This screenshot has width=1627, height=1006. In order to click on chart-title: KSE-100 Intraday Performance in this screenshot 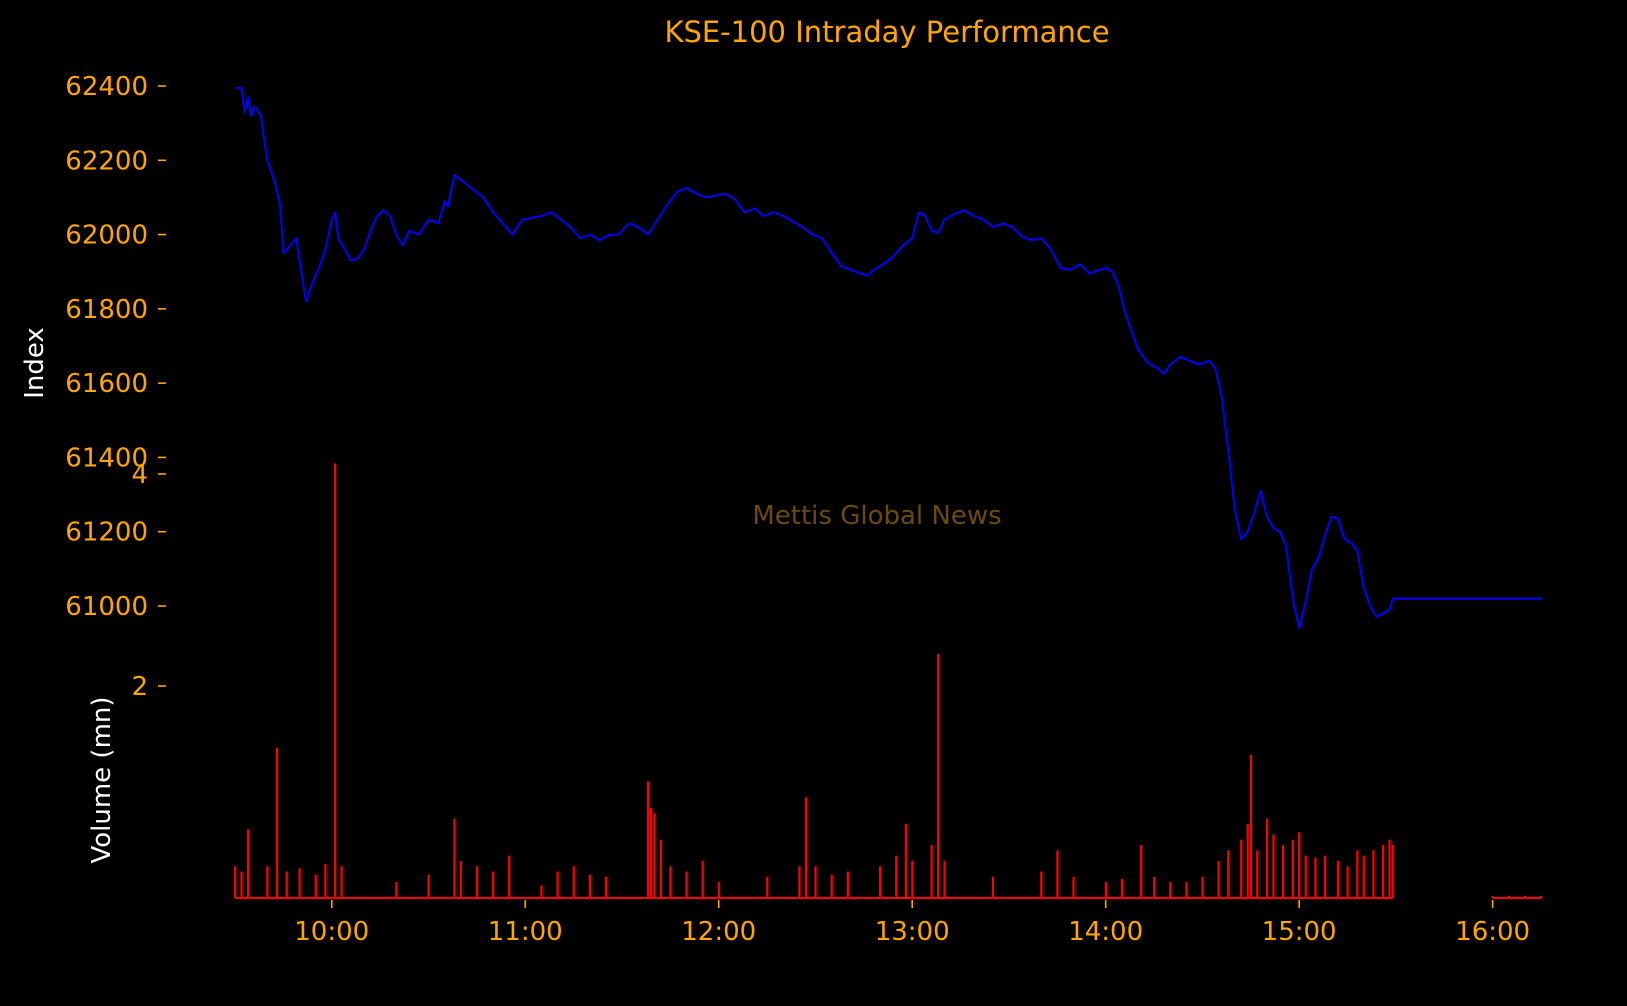, I will do `click(886, 32)`.